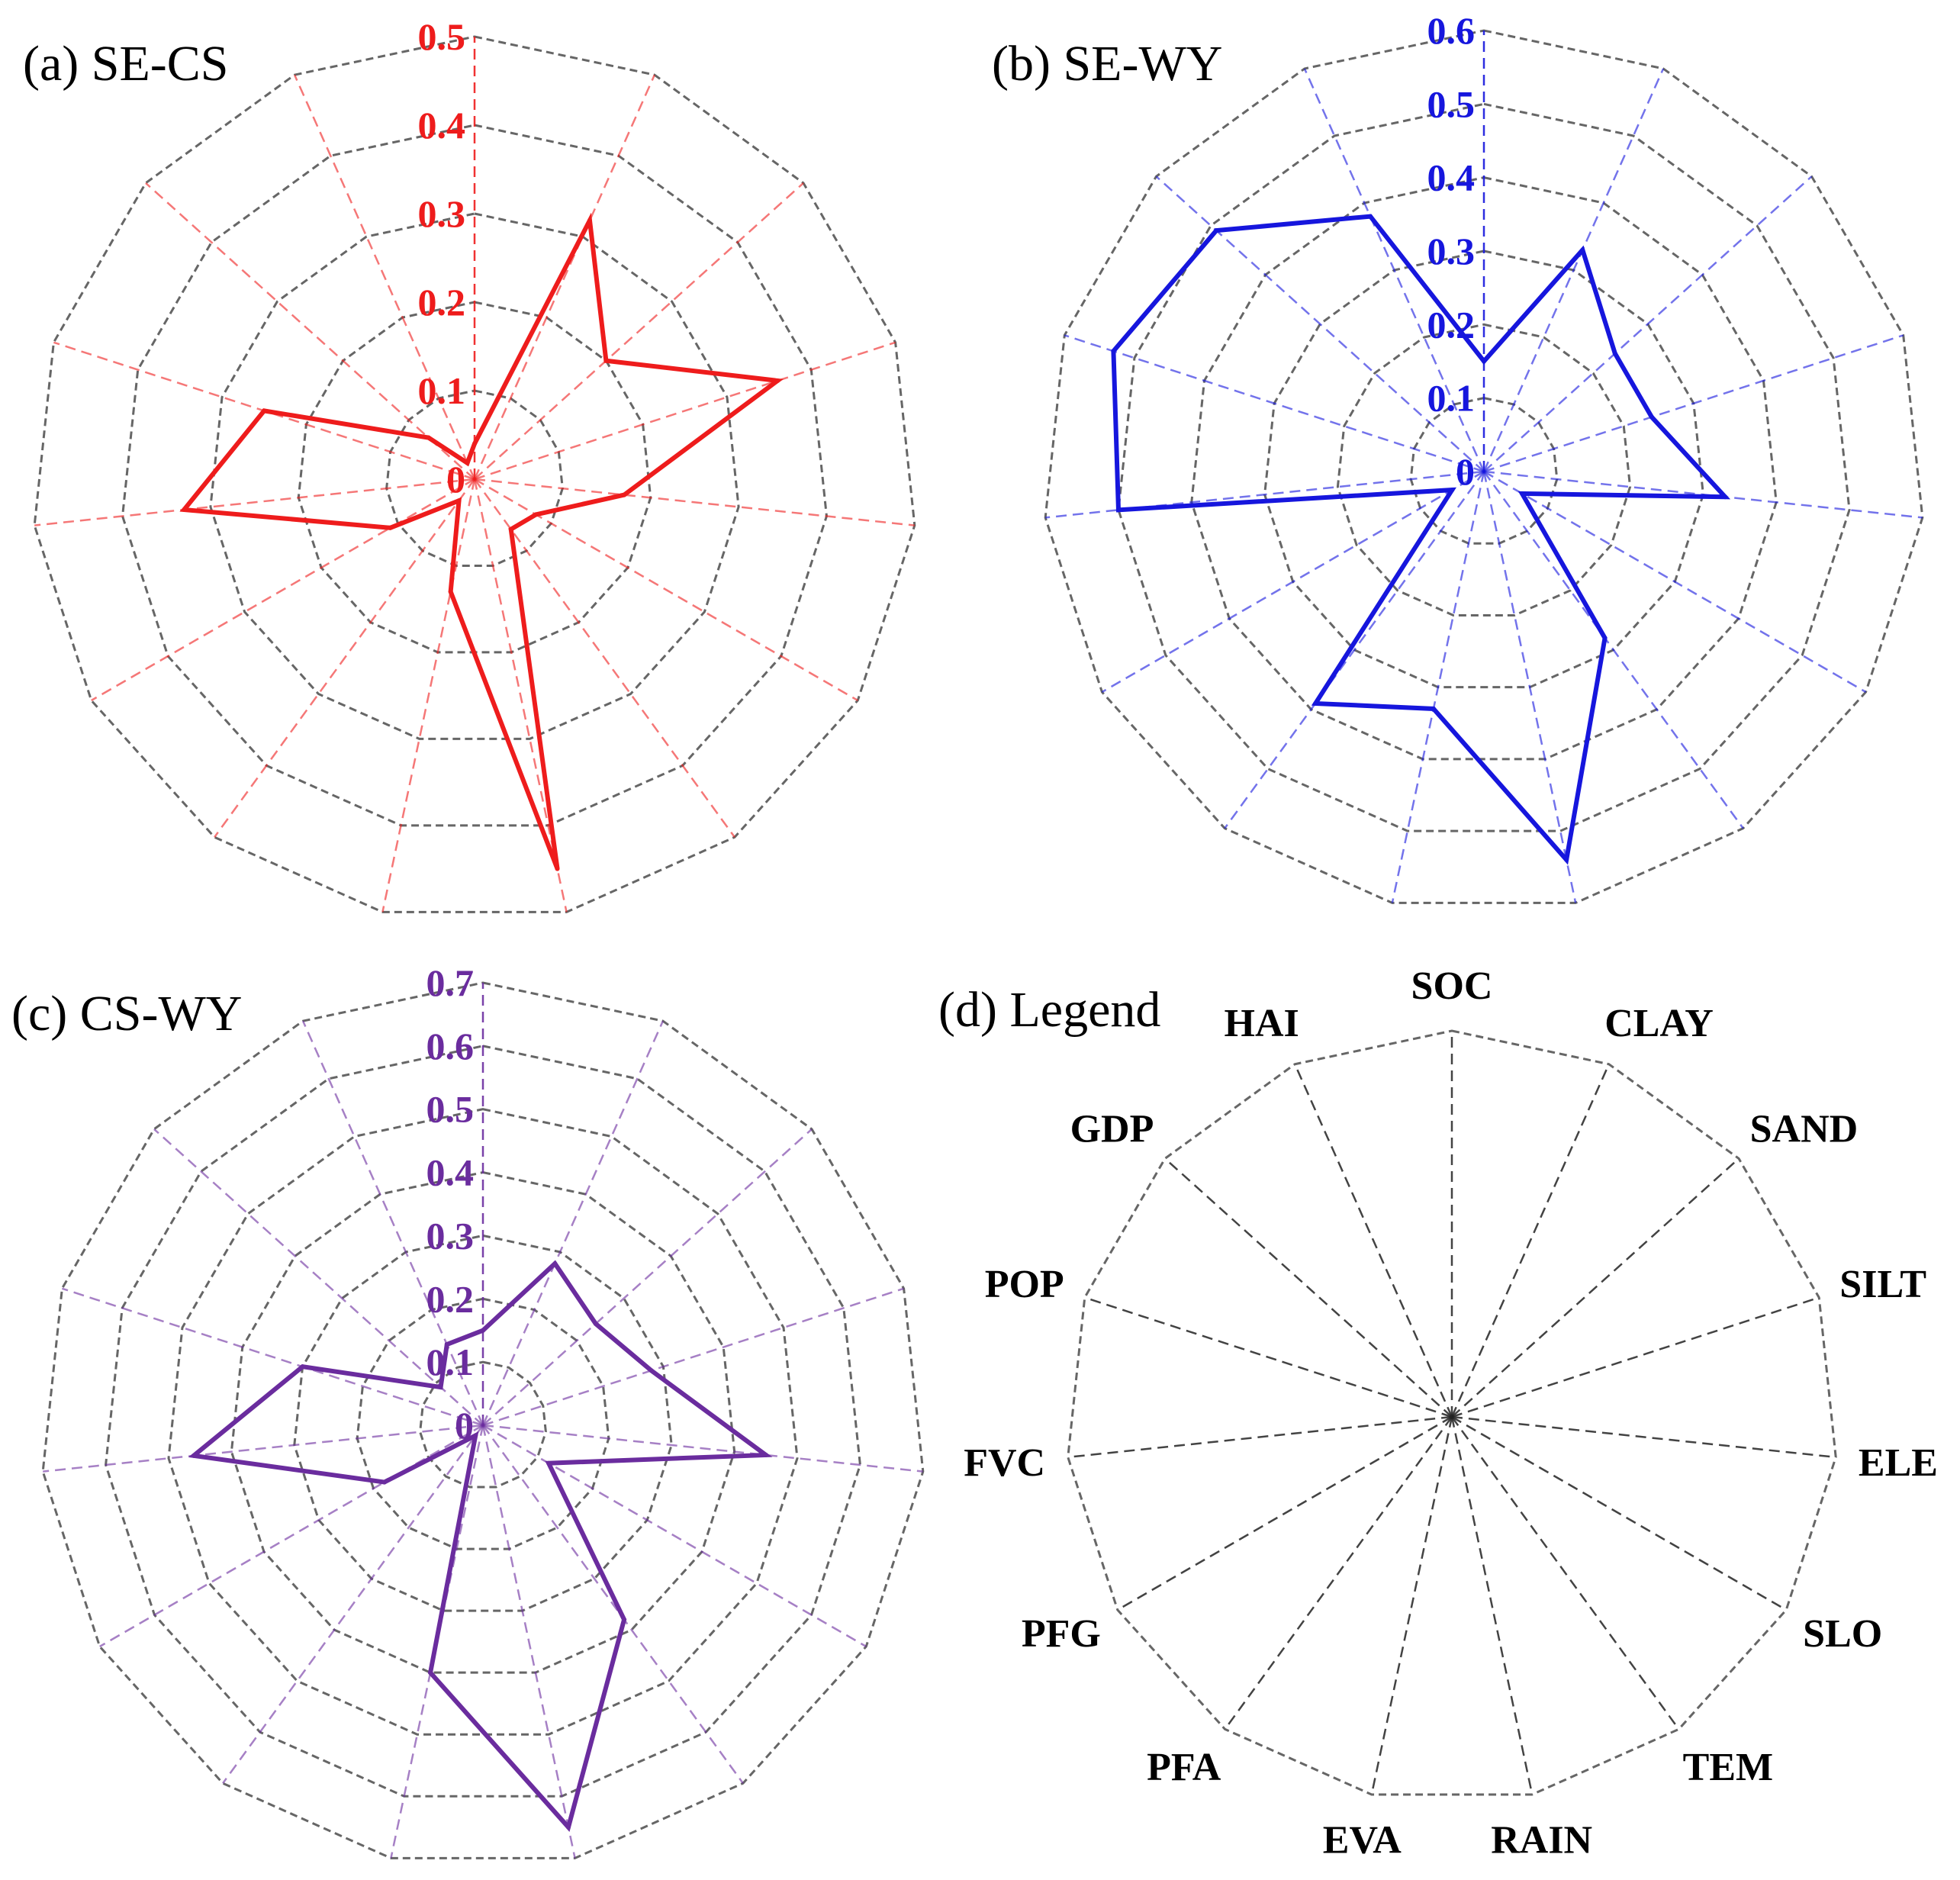 The height and width of the screenshot is (1880, 1960). Describe the element at coordinates (1268, 1357) in the screenshot. I see `legend-spoke-pop` at that location.